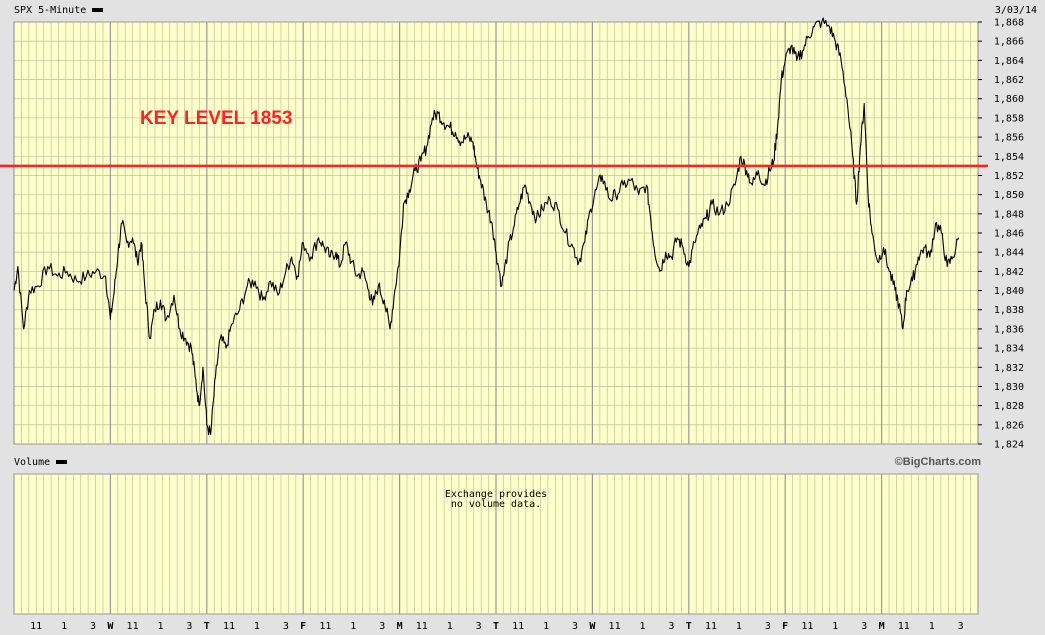  Describe the element at coordinates (1009, 291) in the screenshot. I see `y-tick-label: 1,840` at that location.